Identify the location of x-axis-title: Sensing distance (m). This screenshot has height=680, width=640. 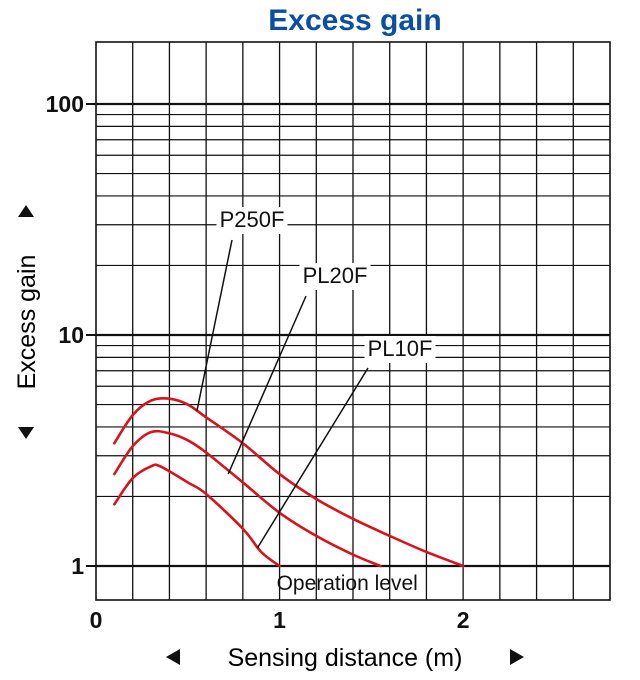
(345, 658).